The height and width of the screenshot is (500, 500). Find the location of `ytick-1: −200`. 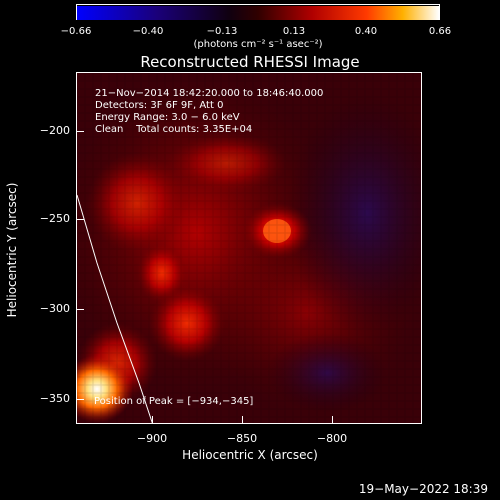

ytick-1: −200 is located at coordinates (54, 130).